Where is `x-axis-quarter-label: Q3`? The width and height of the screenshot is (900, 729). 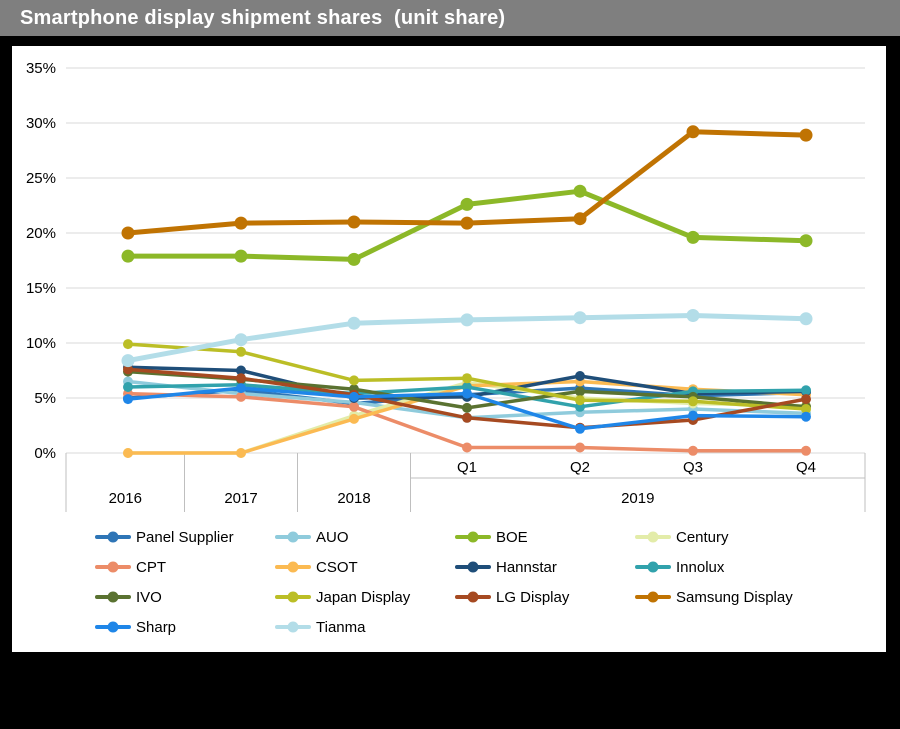
x-axis-quarter-label: Q3 is located at coordinates (693, 467).